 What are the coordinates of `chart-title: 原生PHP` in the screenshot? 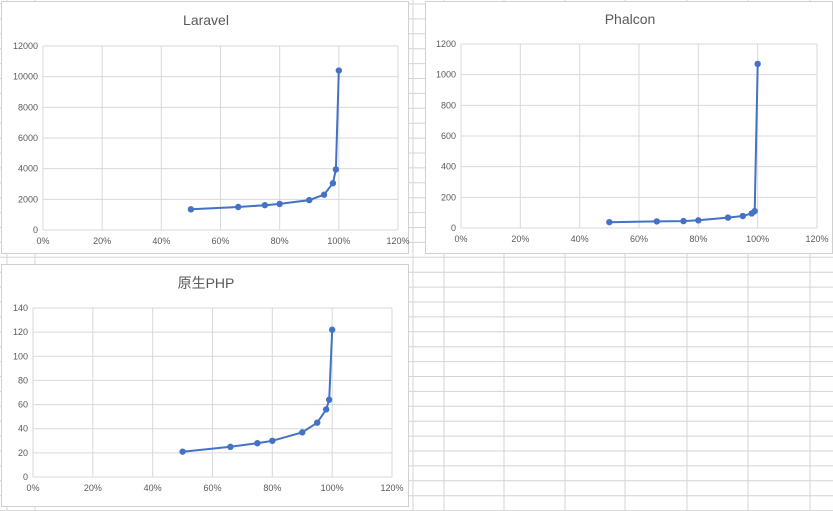 It's located at (206, 283).